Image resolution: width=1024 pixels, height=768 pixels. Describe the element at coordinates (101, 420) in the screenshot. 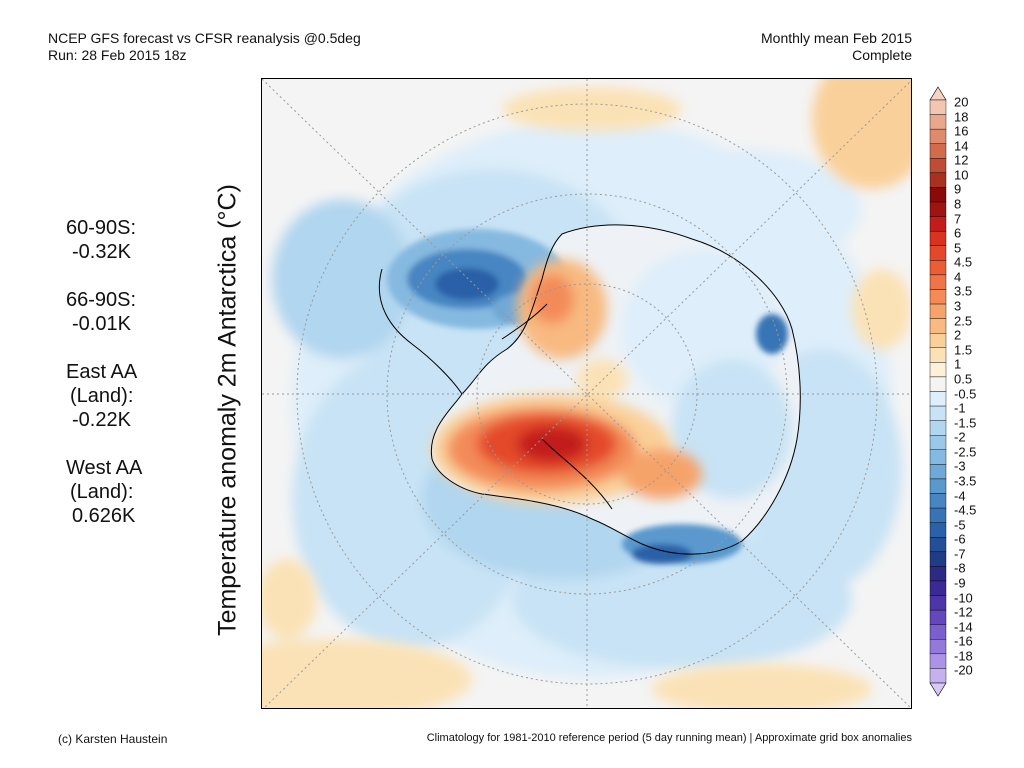

I see `stat-value: -0.22K` at that location.